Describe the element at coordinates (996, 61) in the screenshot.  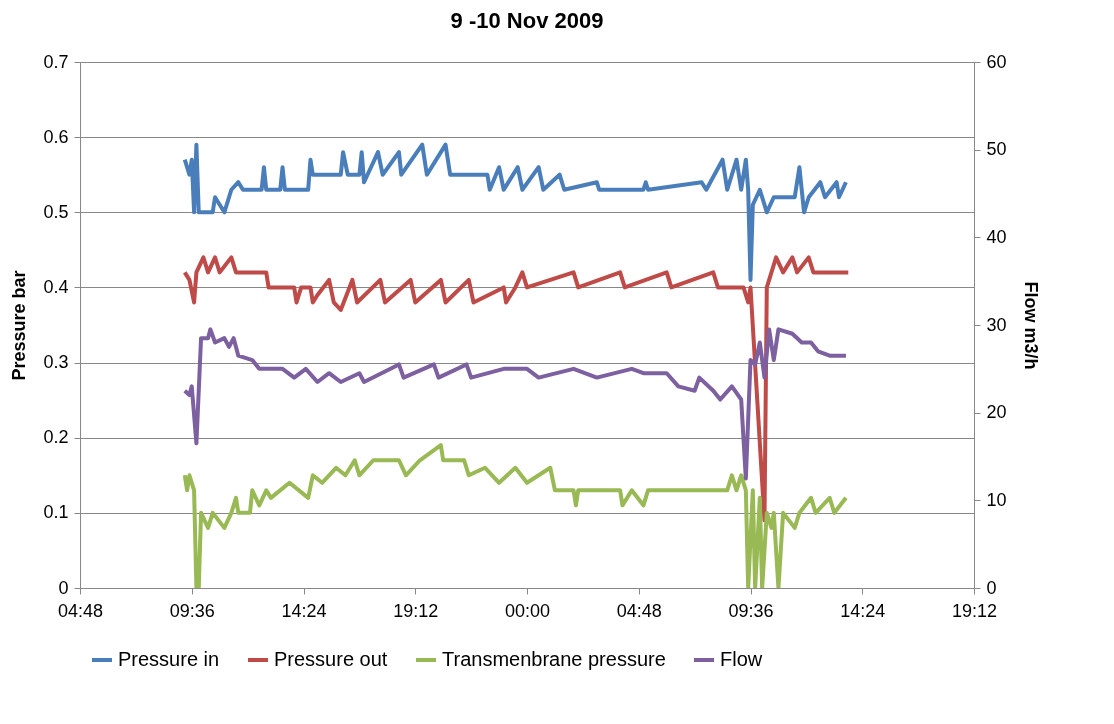
I see `y2-tick-label: 60` at that location.